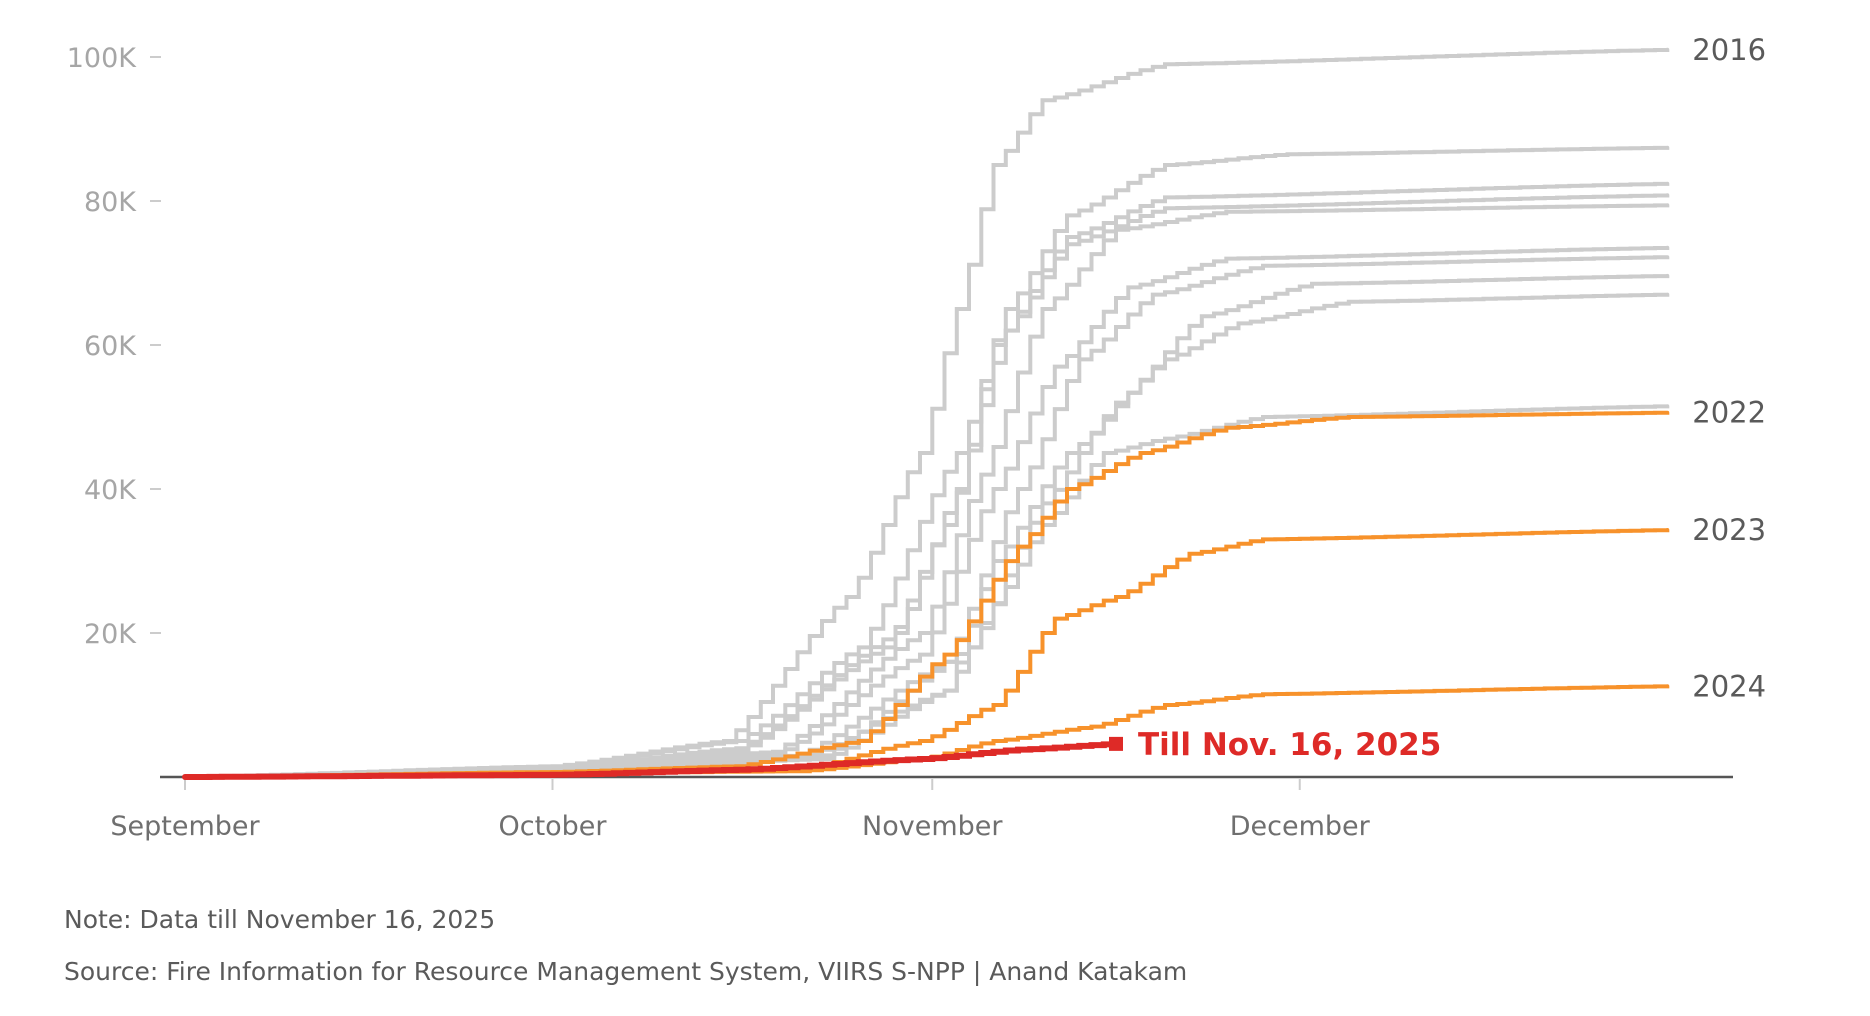 This screenshot has width=1870, height=1016. Describe the element at coordinates (1729, 50) in the screenshot. I see `series-label-2016: 2016` at that location.